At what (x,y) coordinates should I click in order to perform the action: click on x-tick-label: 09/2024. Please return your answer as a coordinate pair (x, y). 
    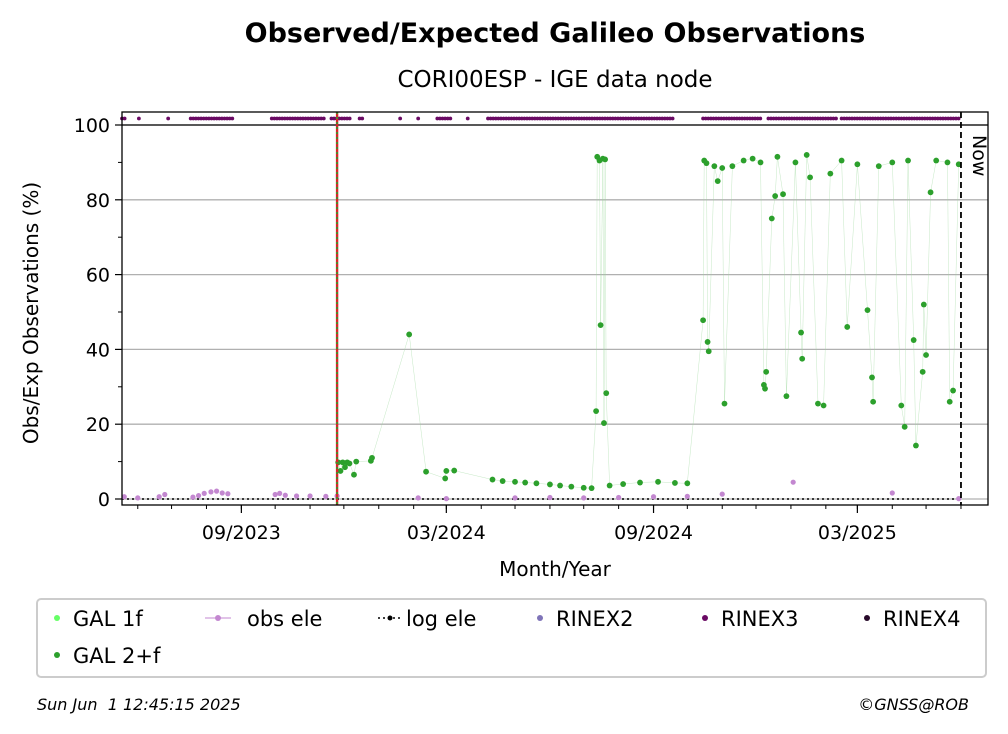
    Looking at the image, I should click on (653, 533).